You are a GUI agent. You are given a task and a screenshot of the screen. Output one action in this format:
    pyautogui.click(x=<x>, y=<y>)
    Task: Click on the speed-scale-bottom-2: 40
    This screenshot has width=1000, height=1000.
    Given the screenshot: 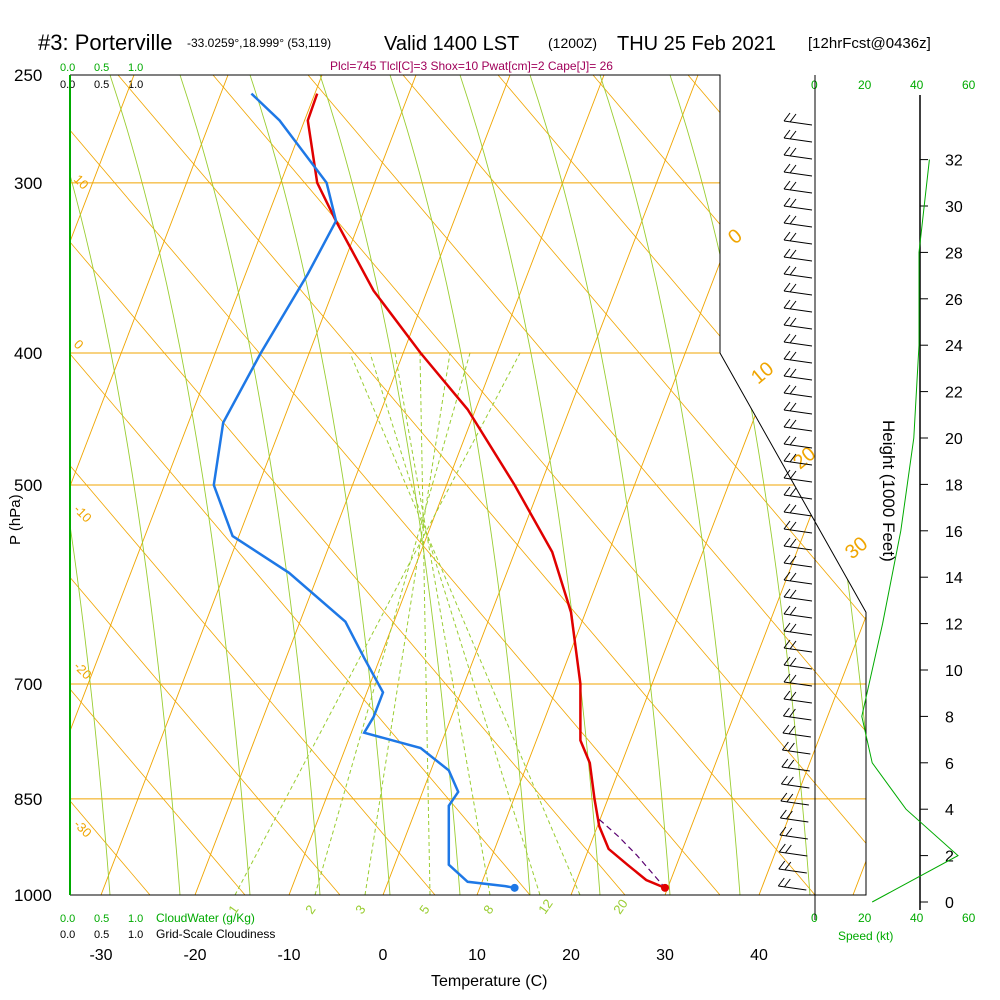 What is the action you would take?
    pyautogui.click(x=917, y=918)
    